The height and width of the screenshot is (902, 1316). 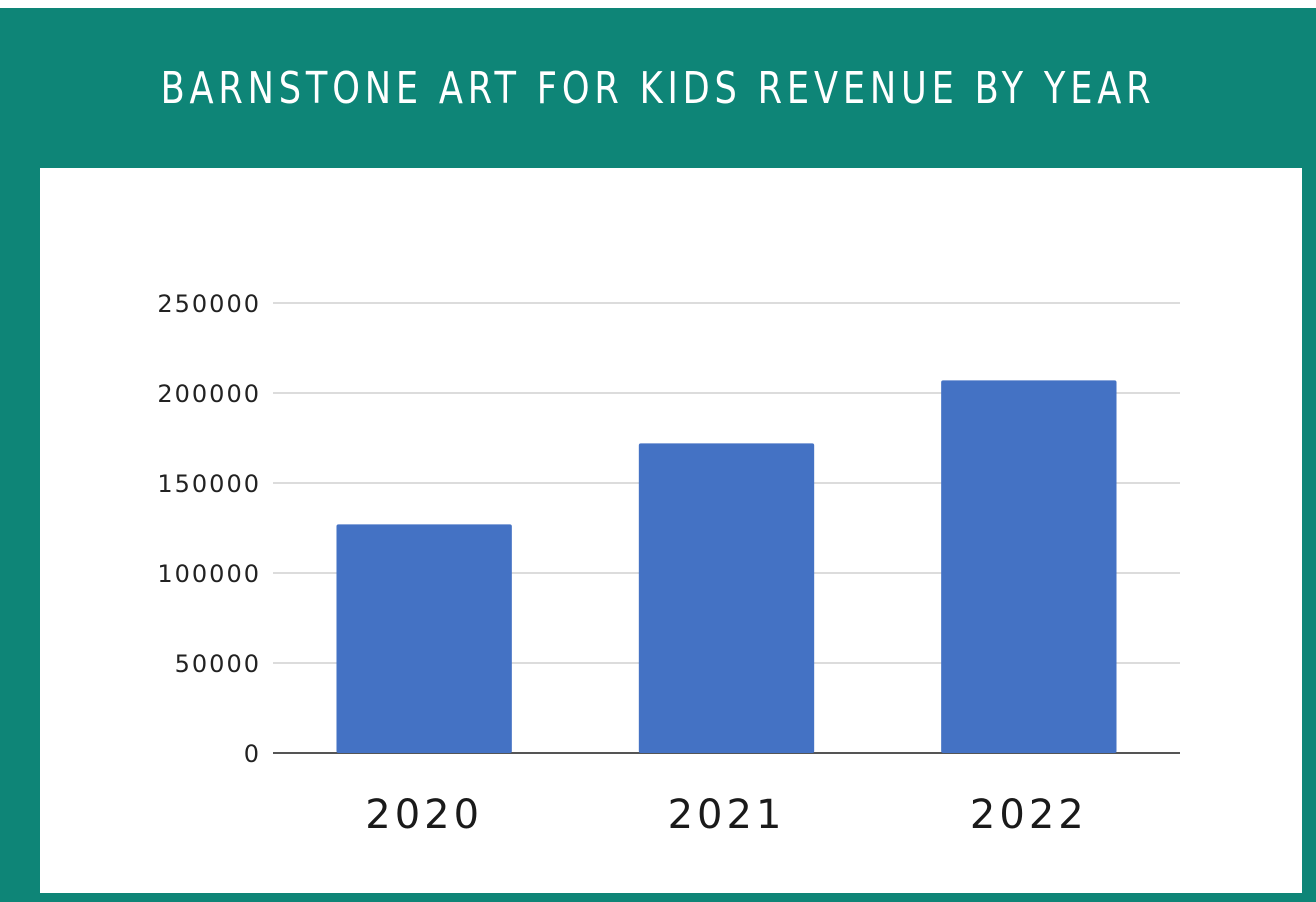 I want to click on x-category-label: 2022, so click(x=1029, y=815).